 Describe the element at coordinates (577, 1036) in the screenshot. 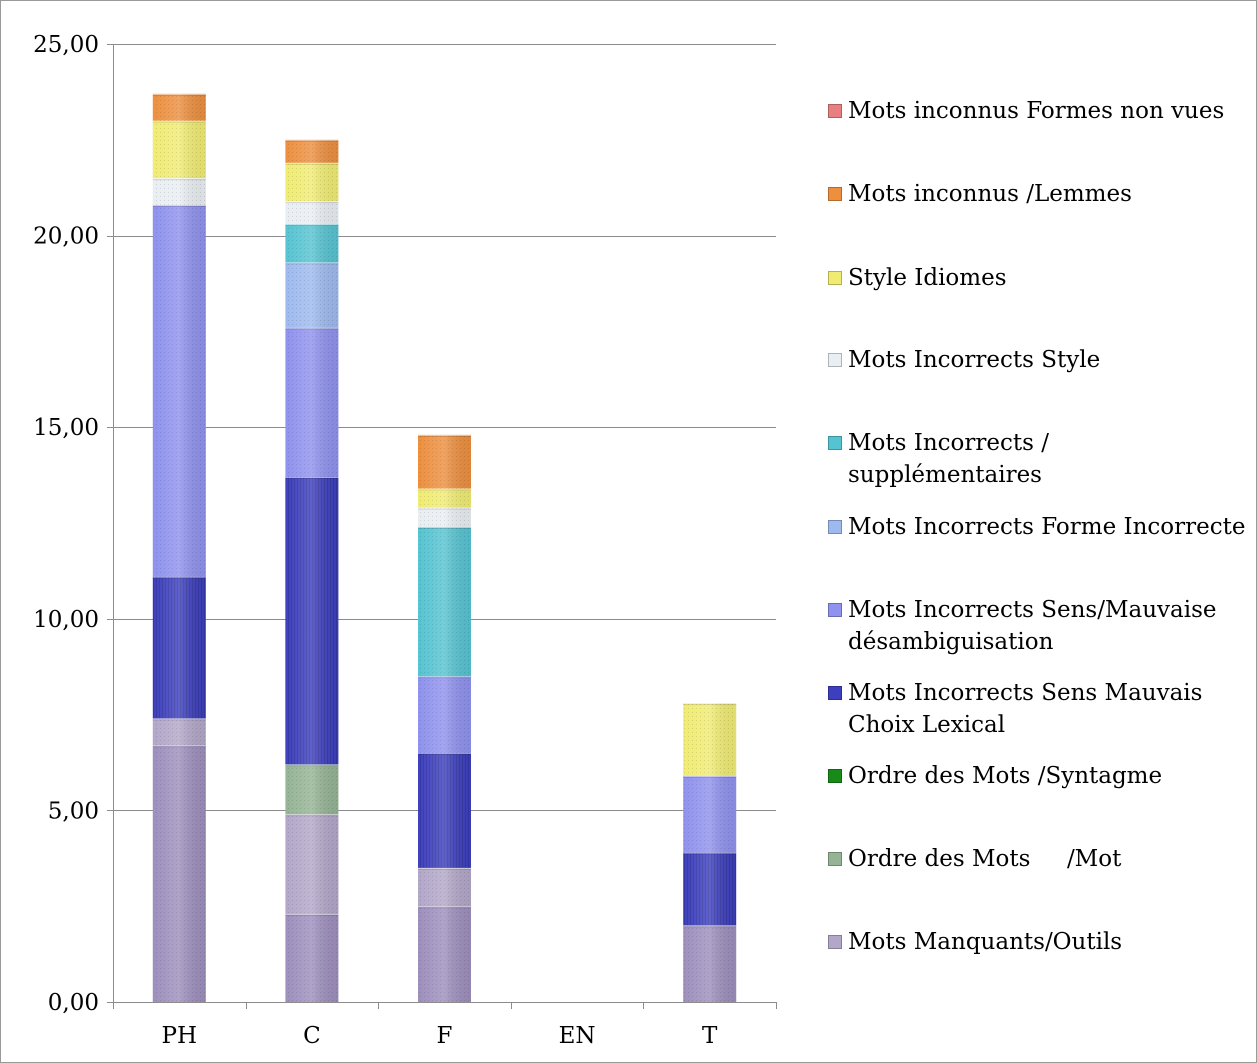

I see `x-tick-label: EN` at that location.